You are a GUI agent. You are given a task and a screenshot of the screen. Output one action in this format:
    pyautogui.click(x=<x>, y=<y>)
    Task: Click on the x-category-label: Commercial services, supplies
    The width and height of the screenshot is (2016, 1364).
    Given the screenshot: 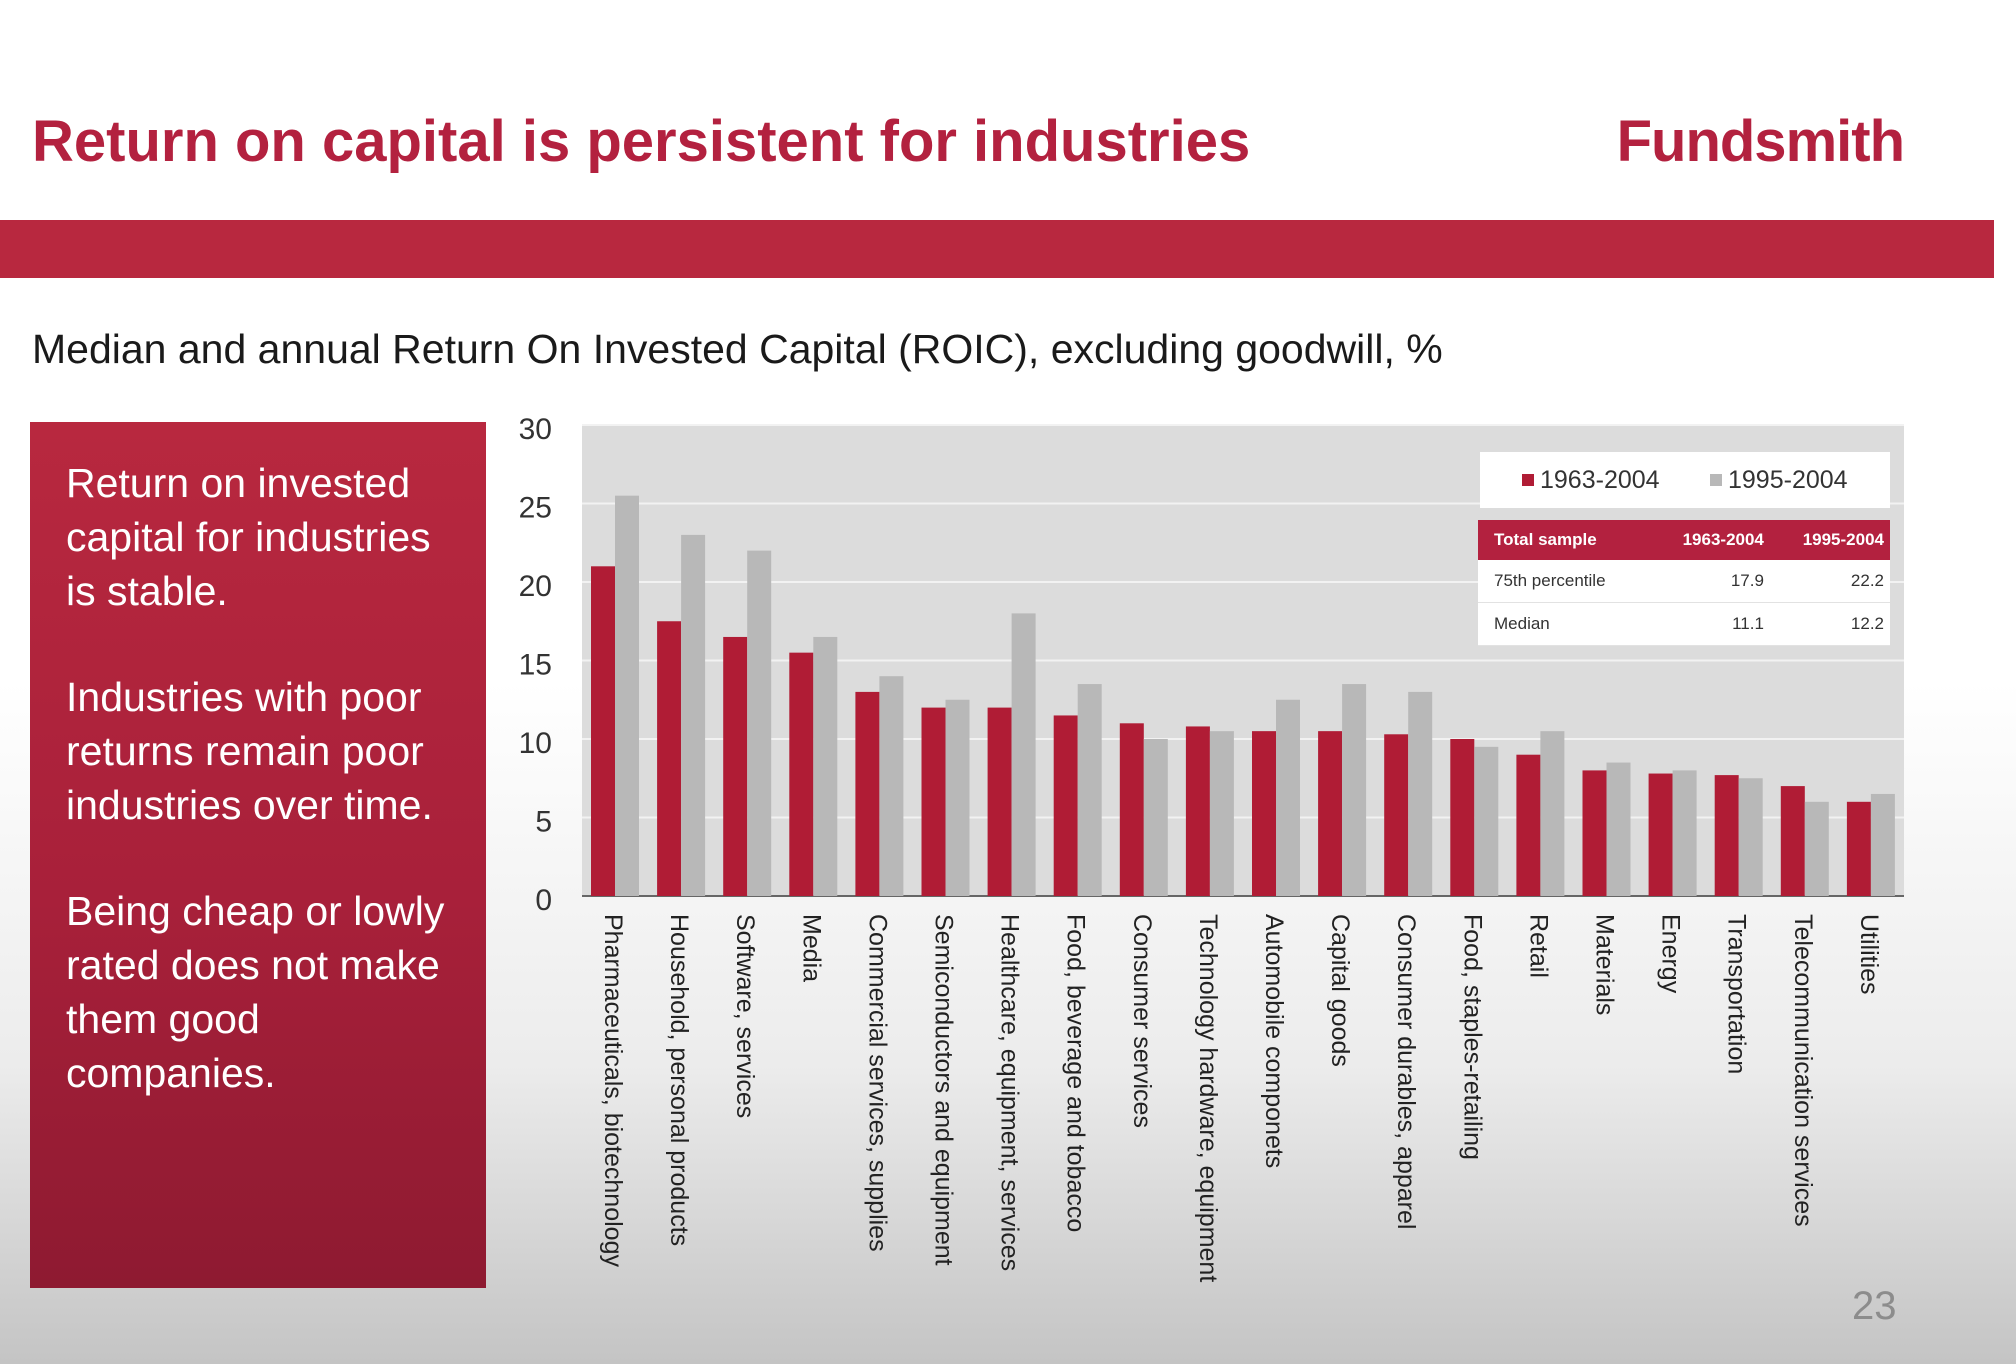 What is the action you would take?
    pyautogui.click(x=877, y=1083)
    